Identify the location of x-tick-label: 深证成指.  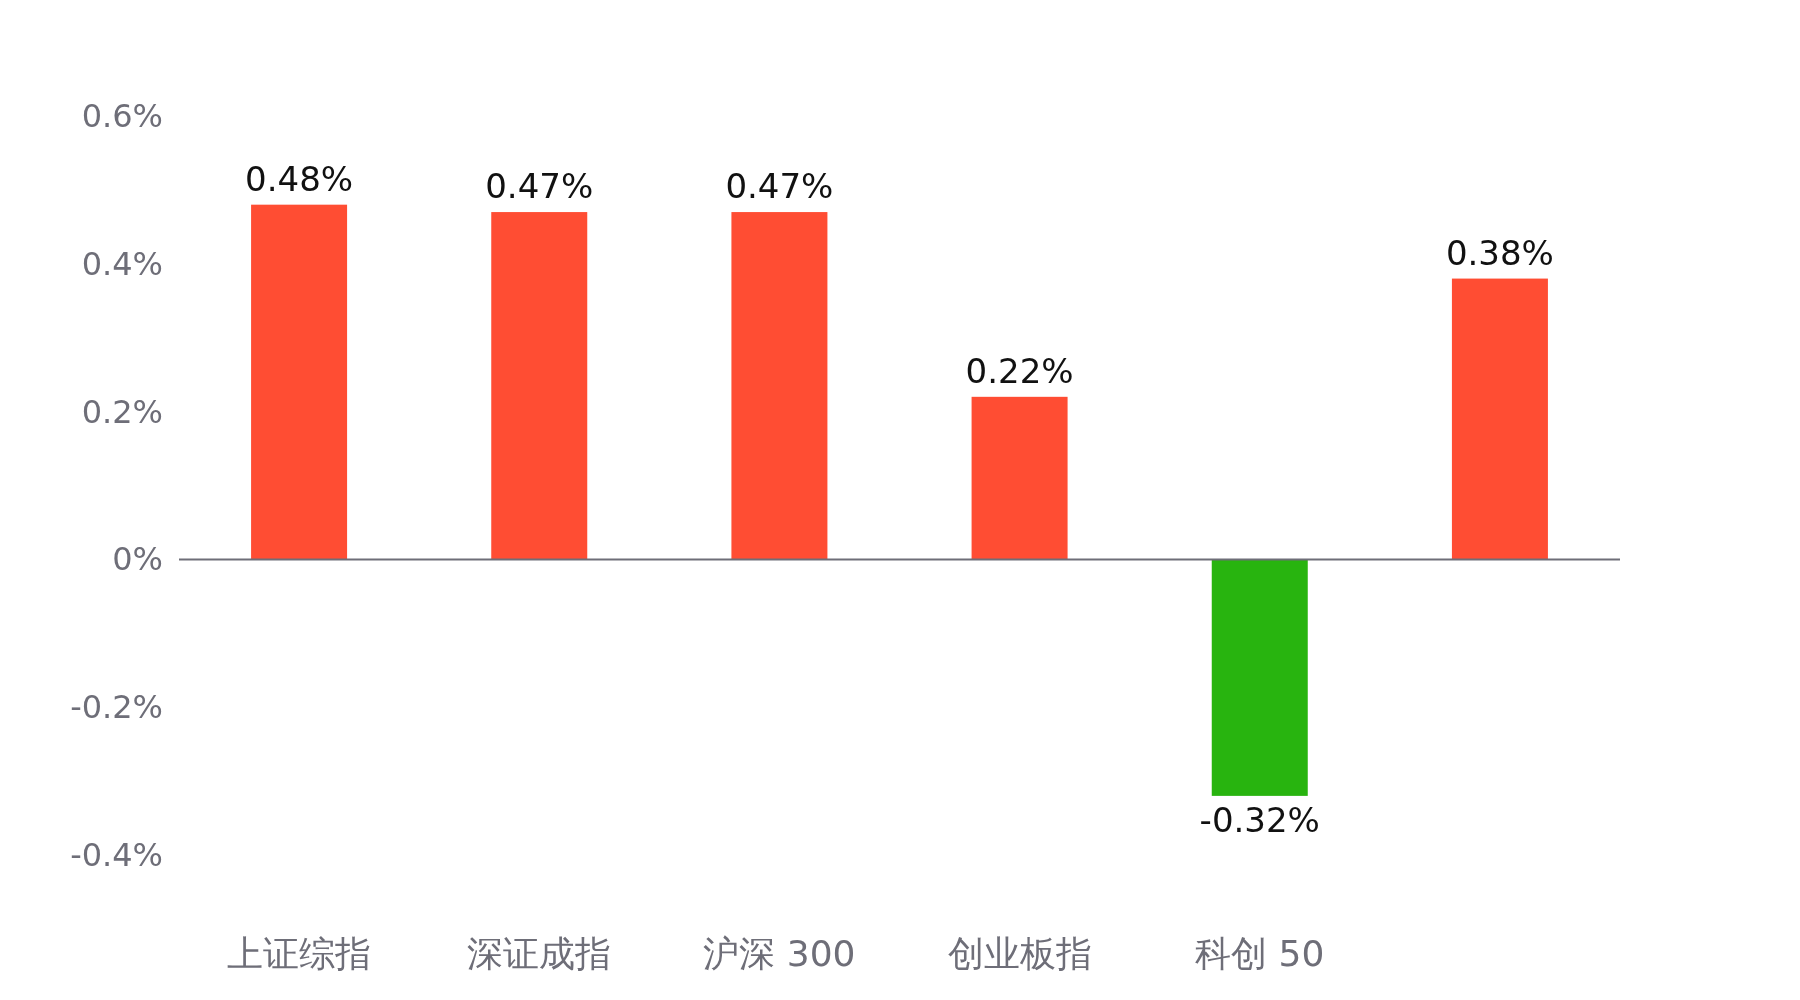
(539, 953).